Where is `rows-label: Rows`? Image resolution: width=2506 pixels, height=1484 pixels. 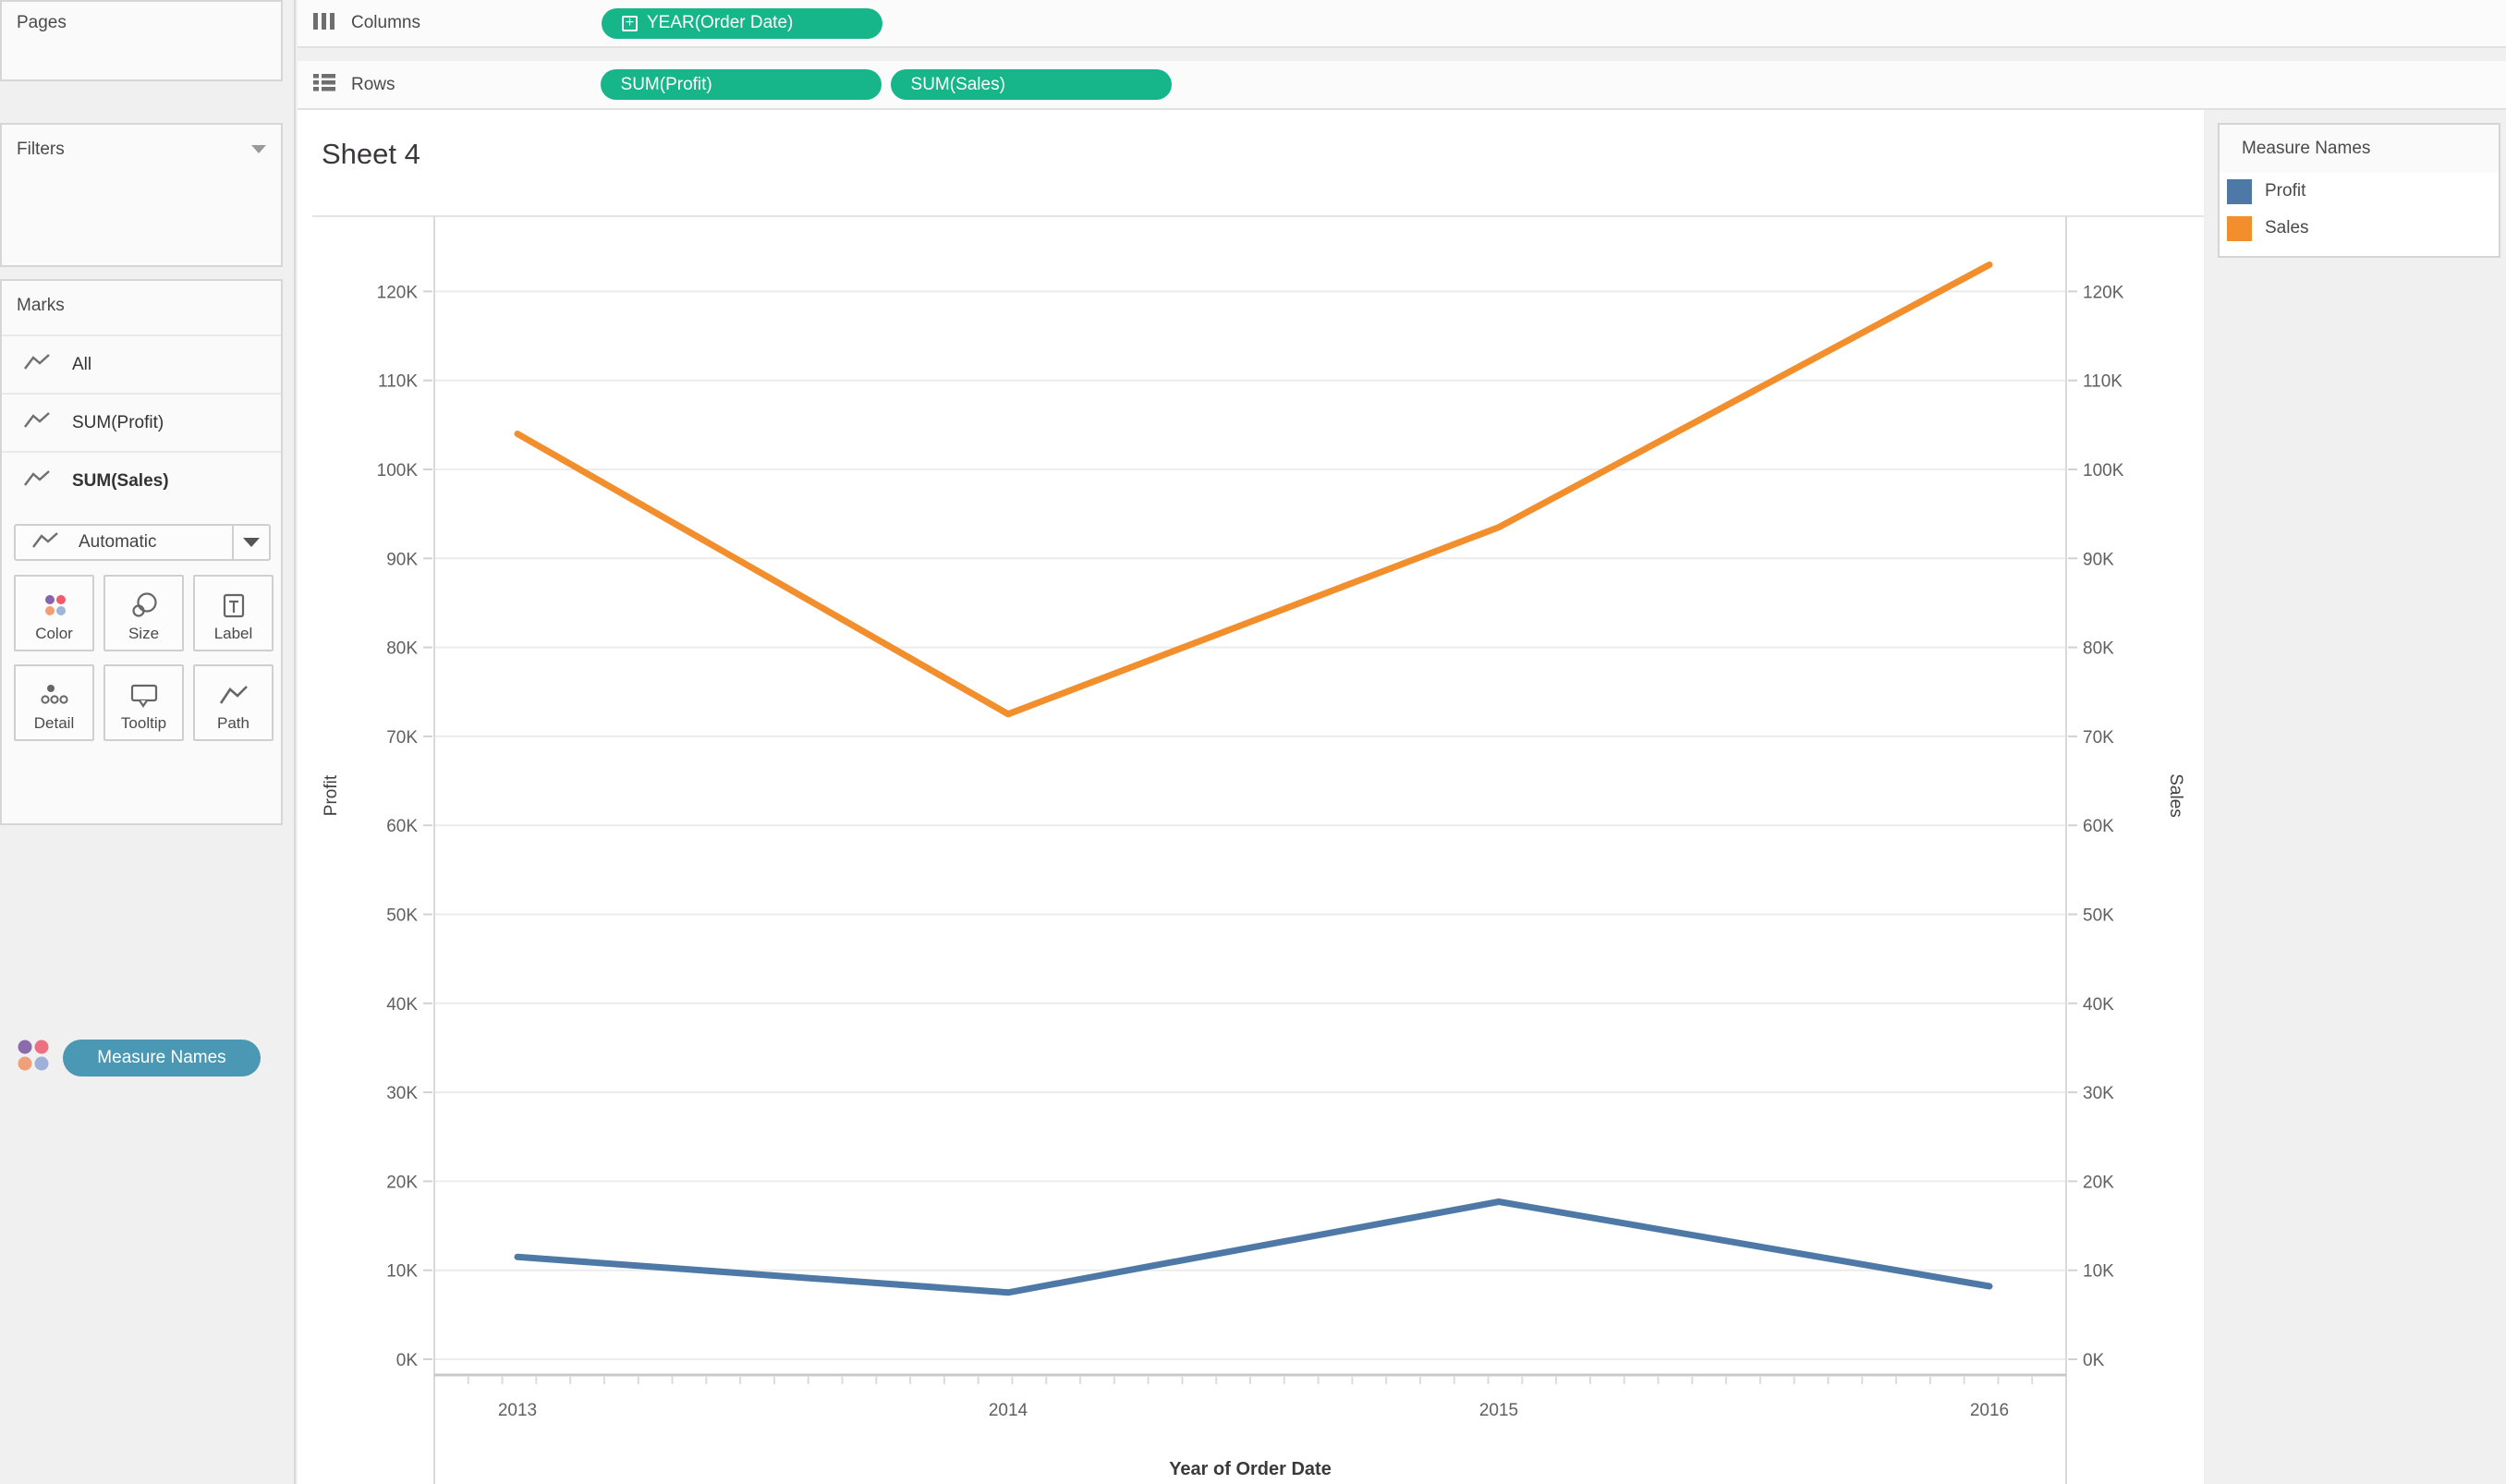 rows-label: Rows is located at coordinates (373, 84).